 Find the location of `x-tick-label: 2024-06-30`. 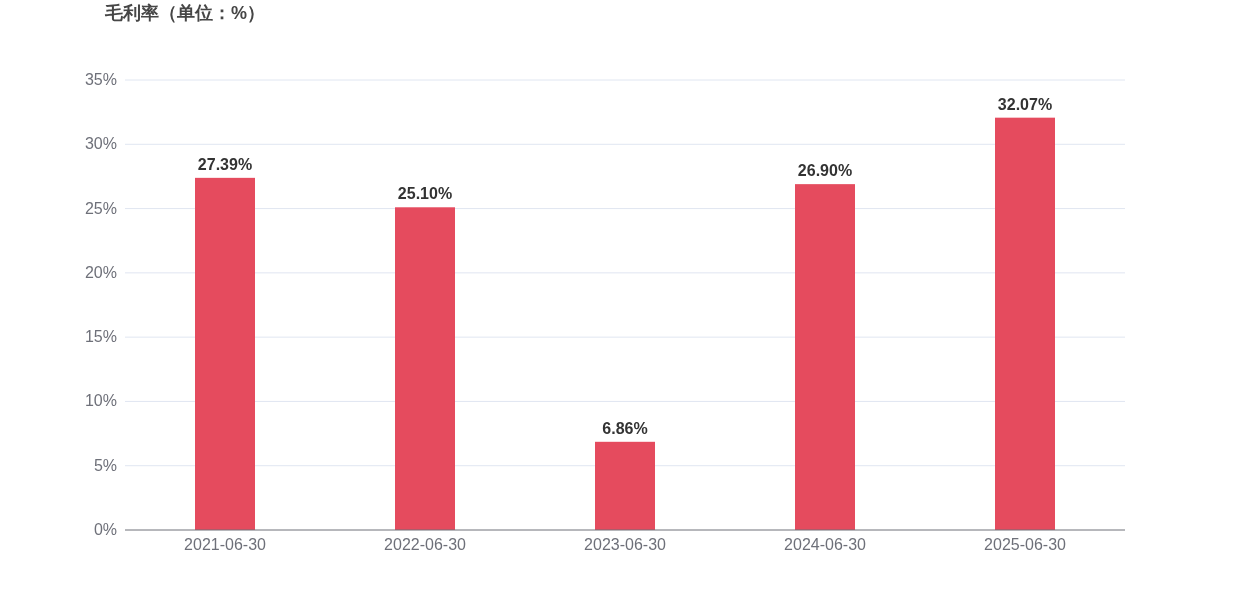

x-tick-label: 2024-06-30 is located at coordinates (825, 544).